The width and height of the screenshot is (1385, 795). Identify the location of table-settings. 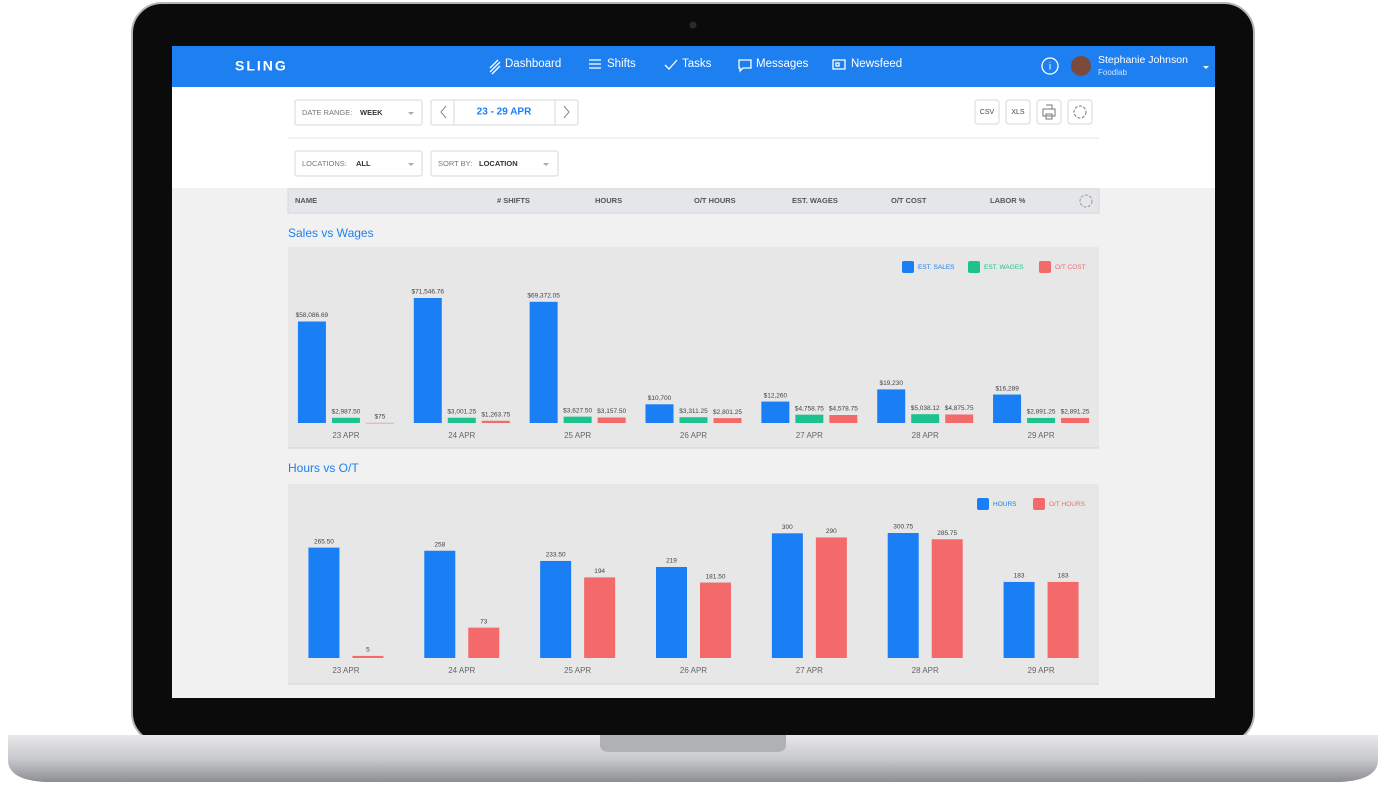
(1086, 201).